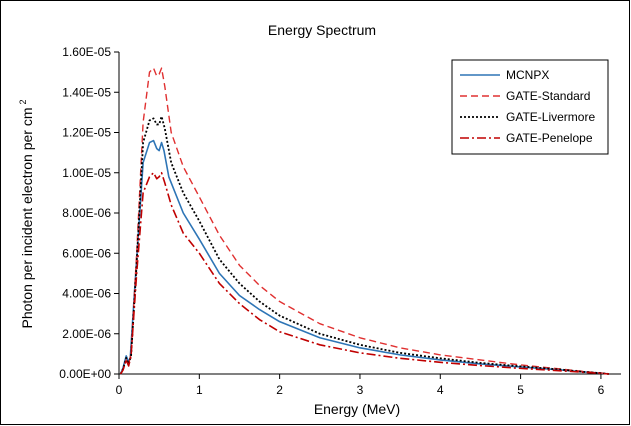 The image size is (631, 426). What do you see at coordinates (85, 374) in the screenshot?
I see `y-tick-label: 0.00E+00` at bounding box center [85, 374].